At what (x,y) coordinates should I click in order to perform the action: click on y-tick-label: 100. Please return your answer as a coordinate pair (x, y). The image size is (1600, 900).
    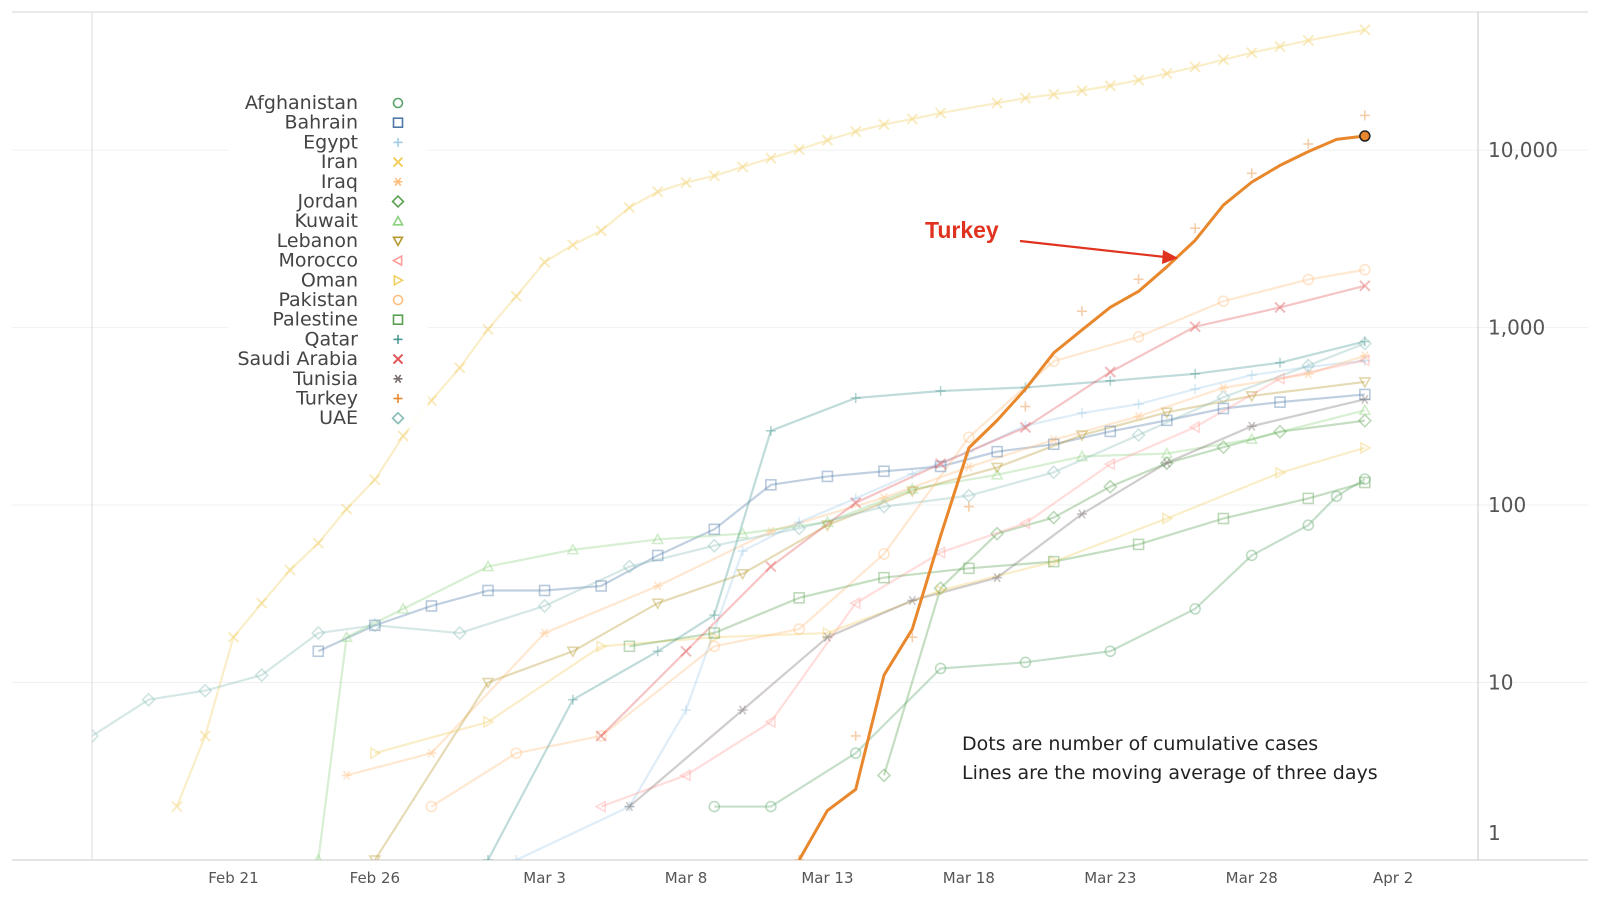
    Looking at the image, I should click on (1507, 505).